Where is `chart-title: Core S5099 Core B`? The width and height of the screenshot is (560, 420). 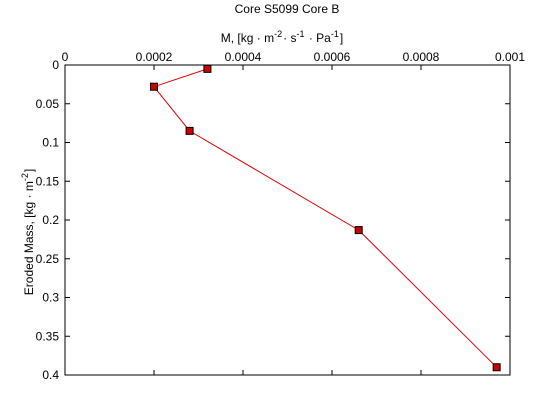
chart-title: Core S5099 Core B is located at coordinates (287, 9).